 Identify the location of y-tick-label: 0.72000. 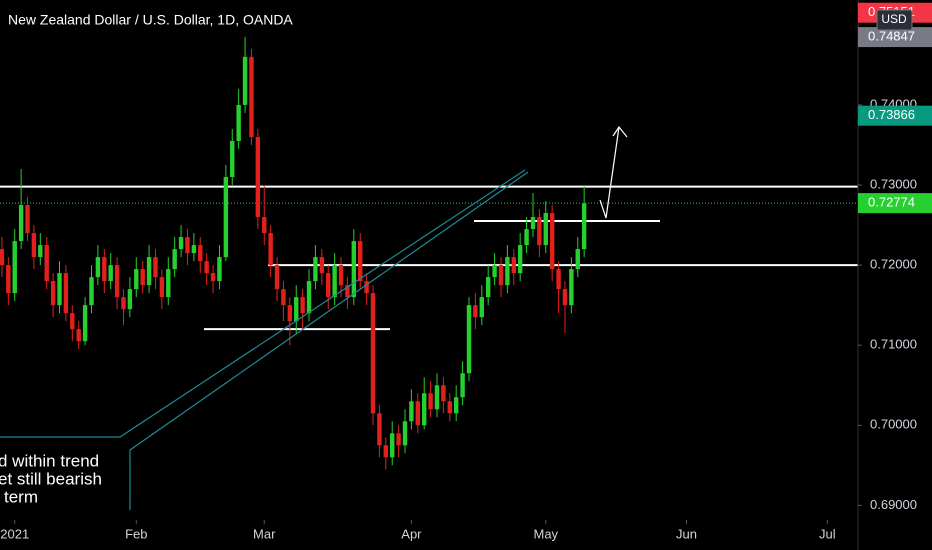
(893, 264).